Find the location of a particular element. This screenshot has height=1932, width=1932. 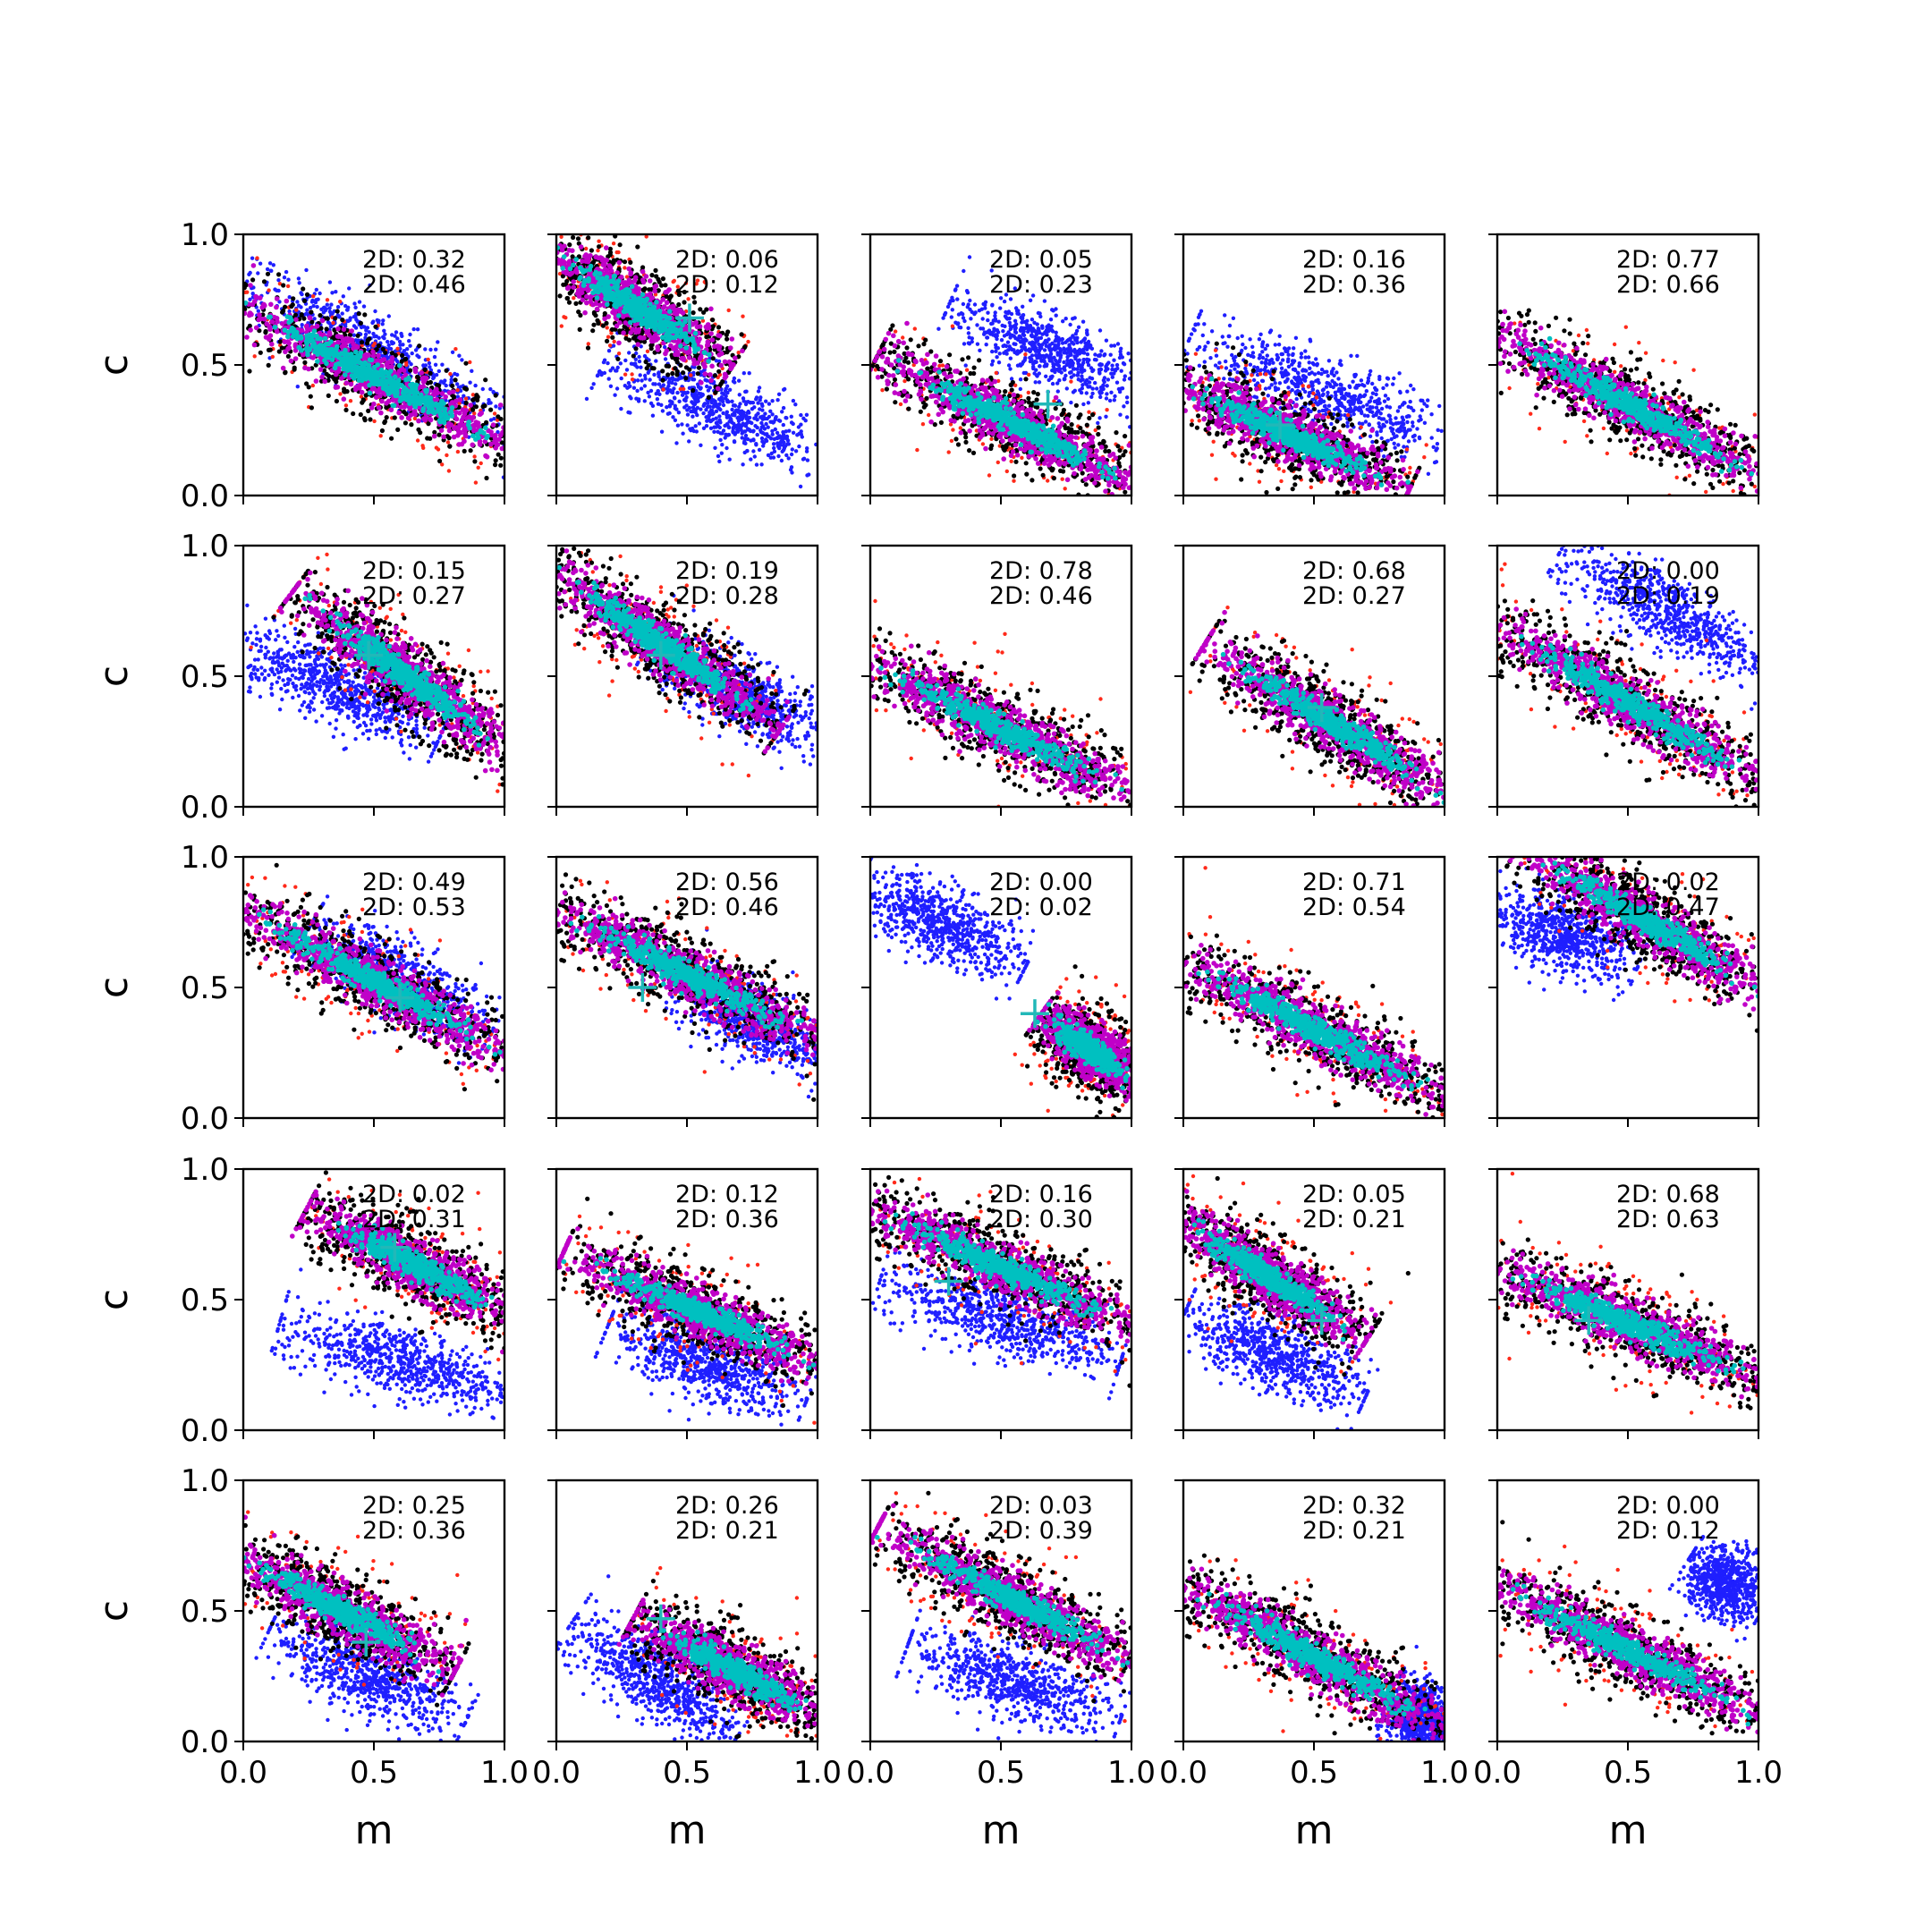

y-tick-label: 0.5 is located at coordinates (205, 366).